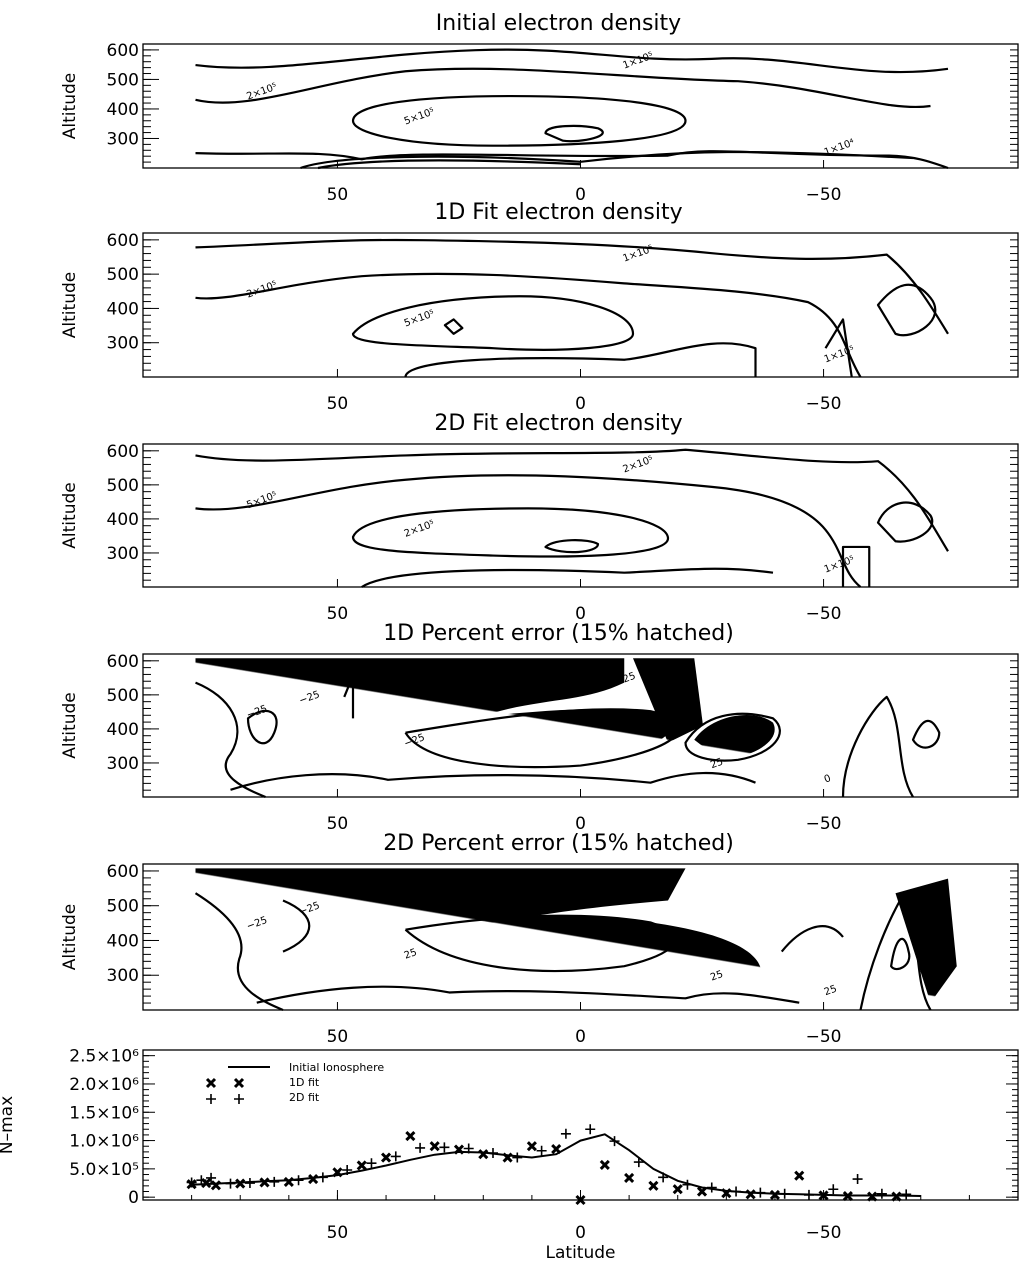  I want to click on x-axis-label: Latitude, so click(581, 1252).